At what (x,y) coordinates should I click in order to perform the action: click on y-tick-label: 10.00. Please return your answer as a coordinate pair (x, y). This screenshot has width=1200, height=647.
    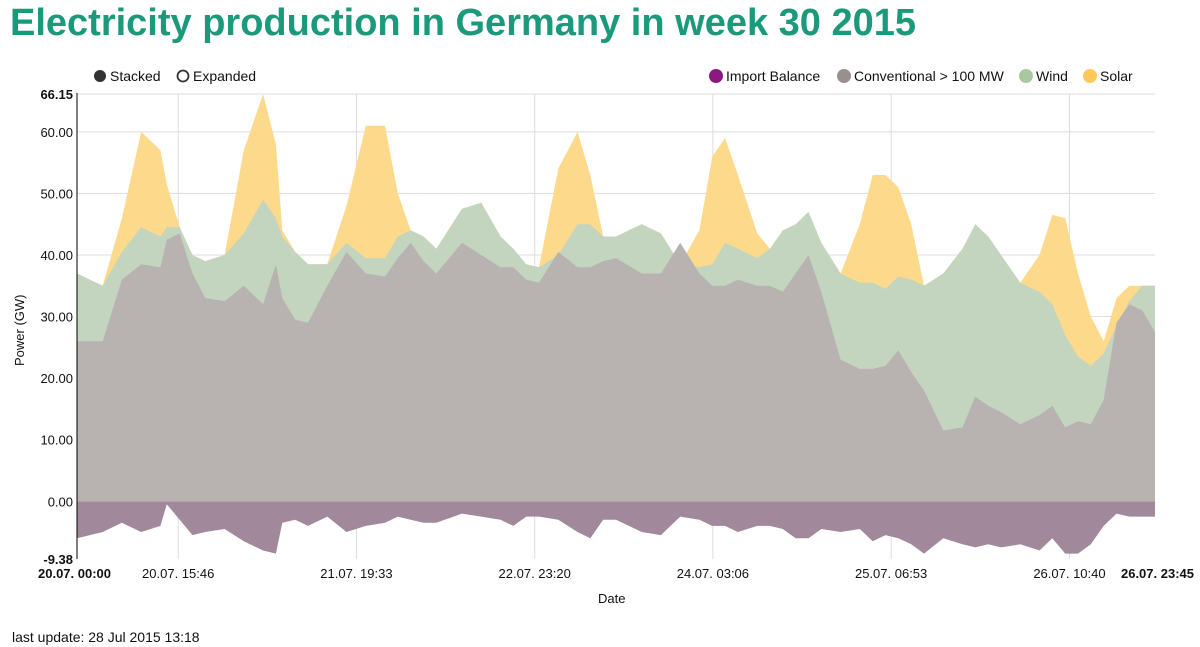
    Looking at the image, I should click on (56, 440).